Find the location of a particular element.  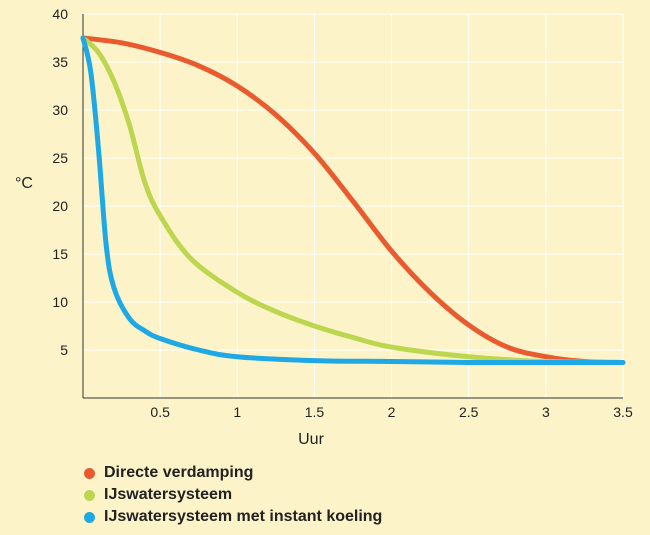

x-tick-label: 3.5 is located at coordinates (623, 412).